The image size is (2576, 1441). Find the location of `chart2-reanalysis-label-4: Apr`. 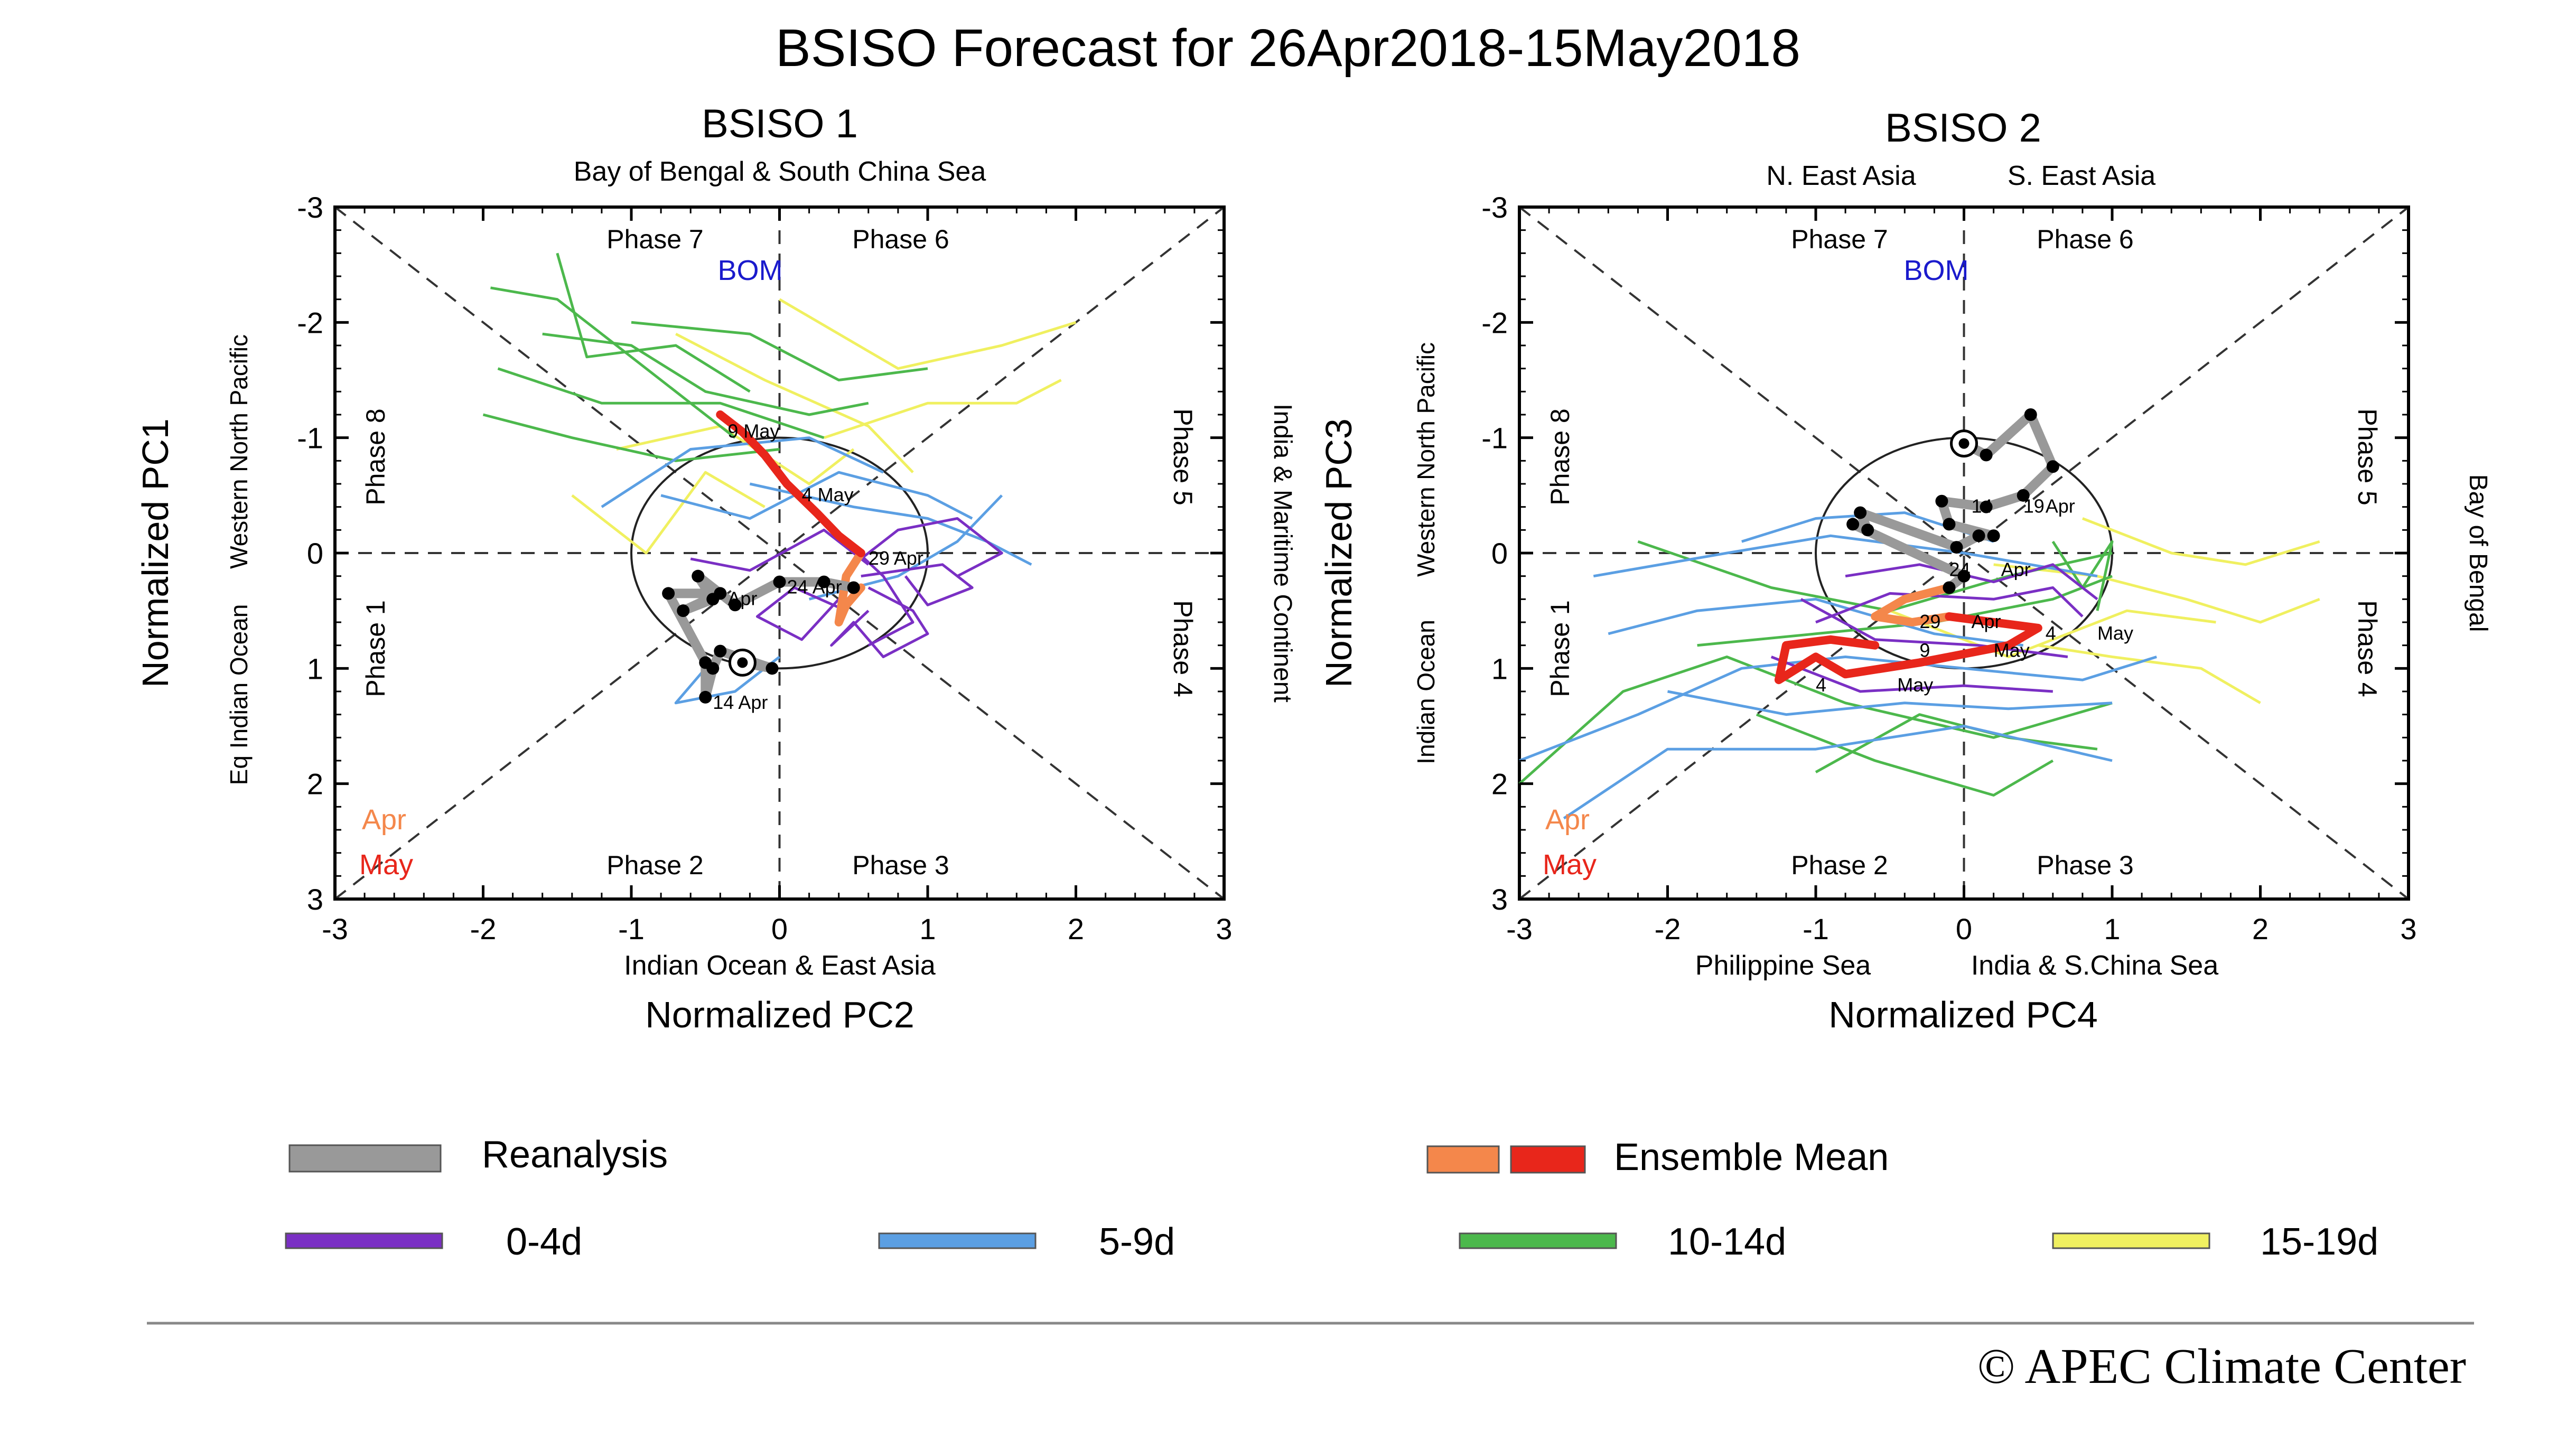

chart2-reanalysis-label-4: Apr is located at coordinates (2016, 570).